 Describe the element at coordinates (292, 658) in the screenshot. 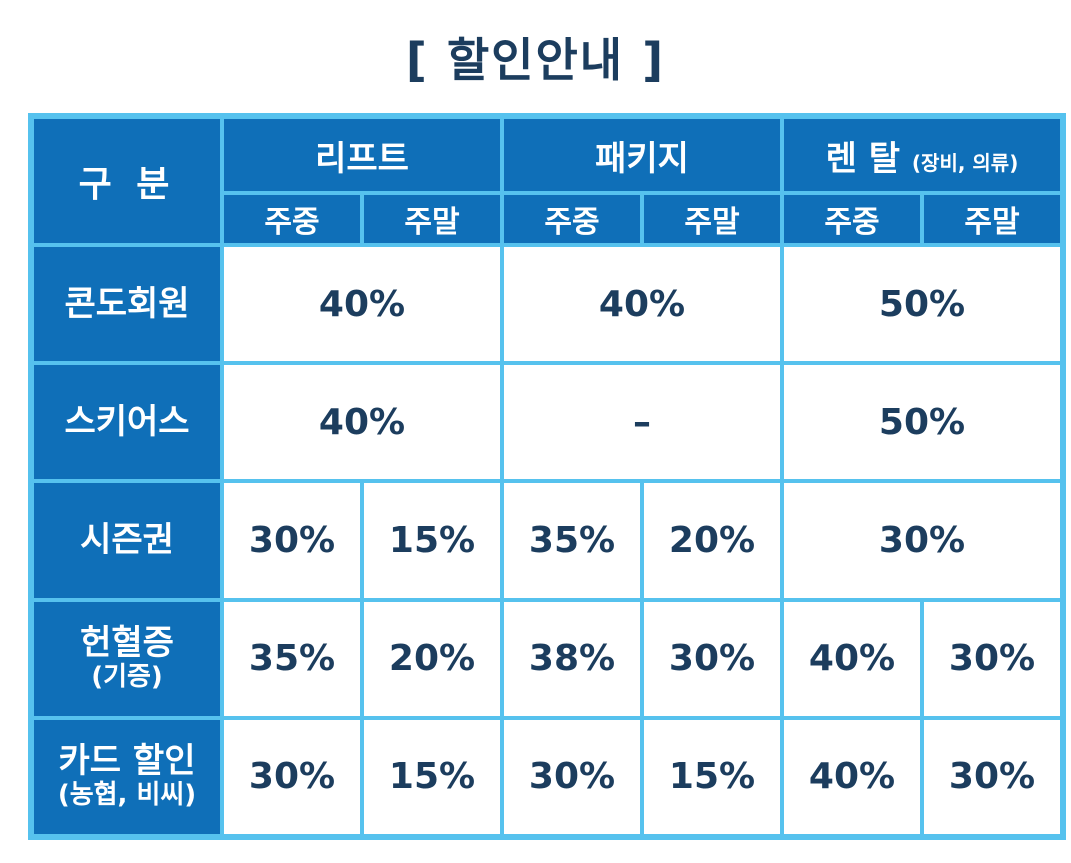

I see `cell-lift-weekday: 35%` at that location.